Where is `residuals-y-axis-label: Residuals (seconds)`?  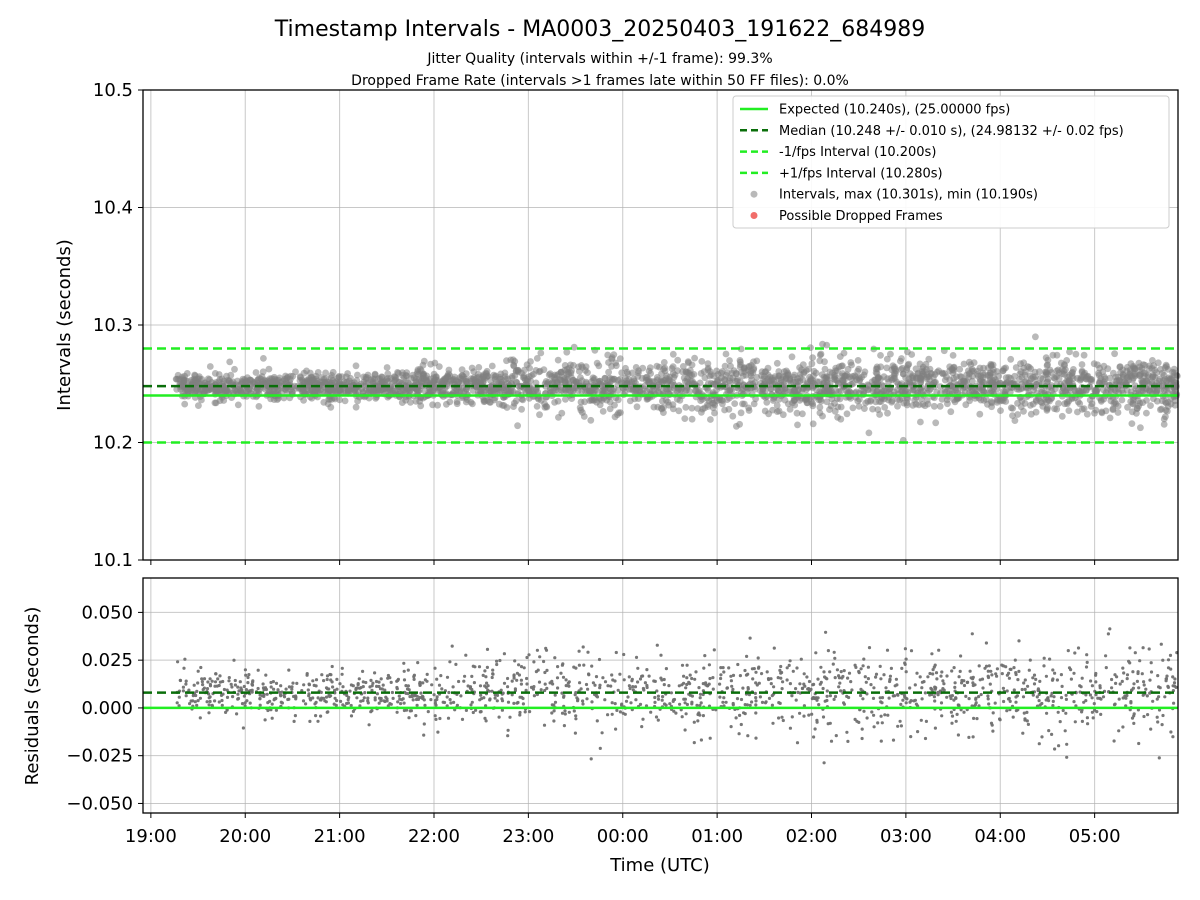
residuals-y-axis-label: Residuals (seconds) is located at coordinates (32, 696).